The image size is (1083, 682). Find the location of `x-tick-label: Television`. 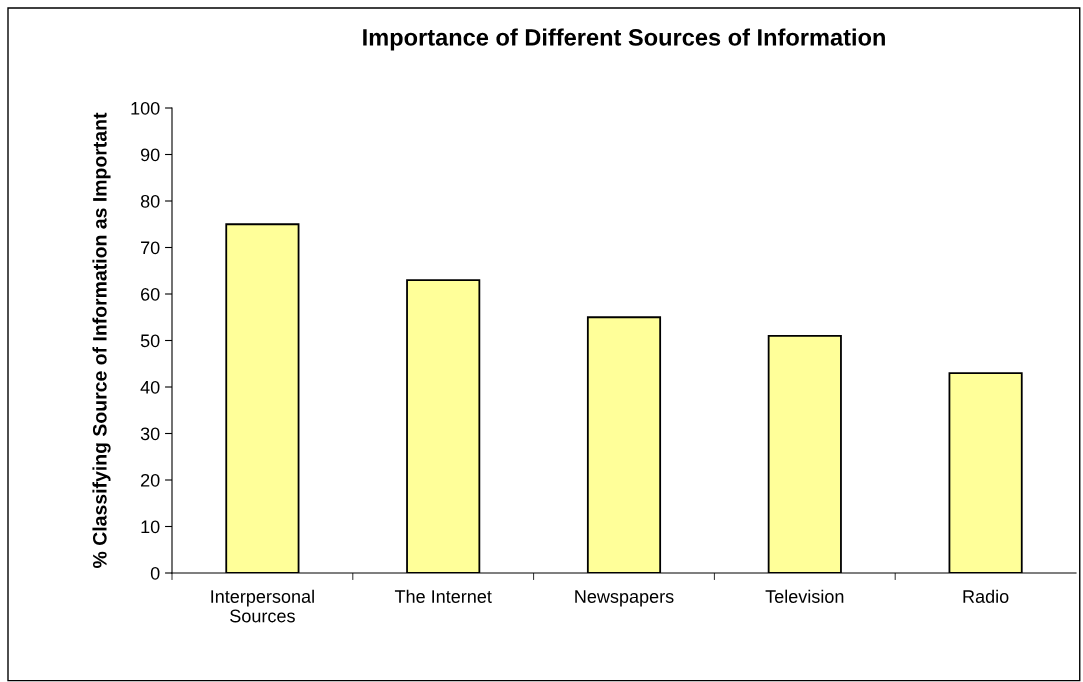

x-tick-label: Television is located at coordinates (804, 596).